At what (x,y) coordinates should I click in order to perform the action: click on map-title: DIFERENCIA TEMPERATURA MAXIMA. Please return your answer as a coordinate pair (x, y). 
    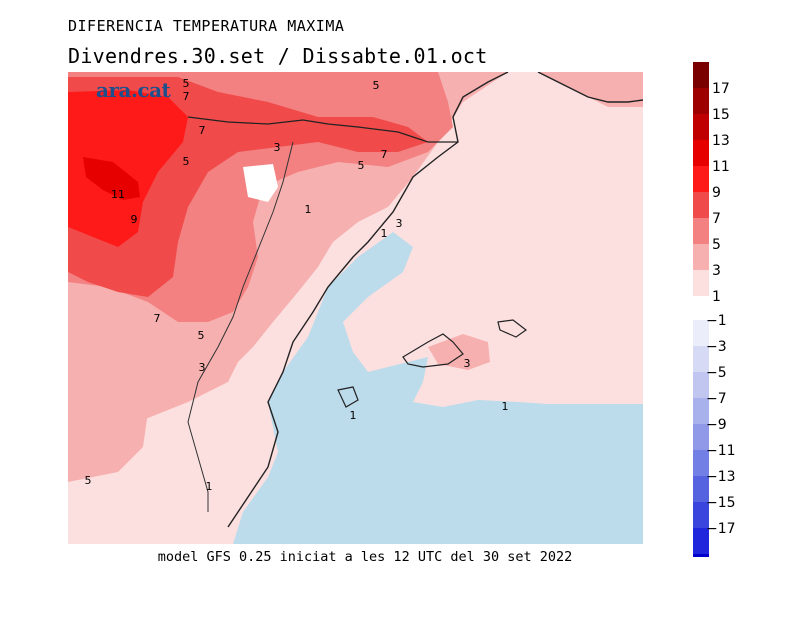
    Looking at the image, I should click on (206, 26).